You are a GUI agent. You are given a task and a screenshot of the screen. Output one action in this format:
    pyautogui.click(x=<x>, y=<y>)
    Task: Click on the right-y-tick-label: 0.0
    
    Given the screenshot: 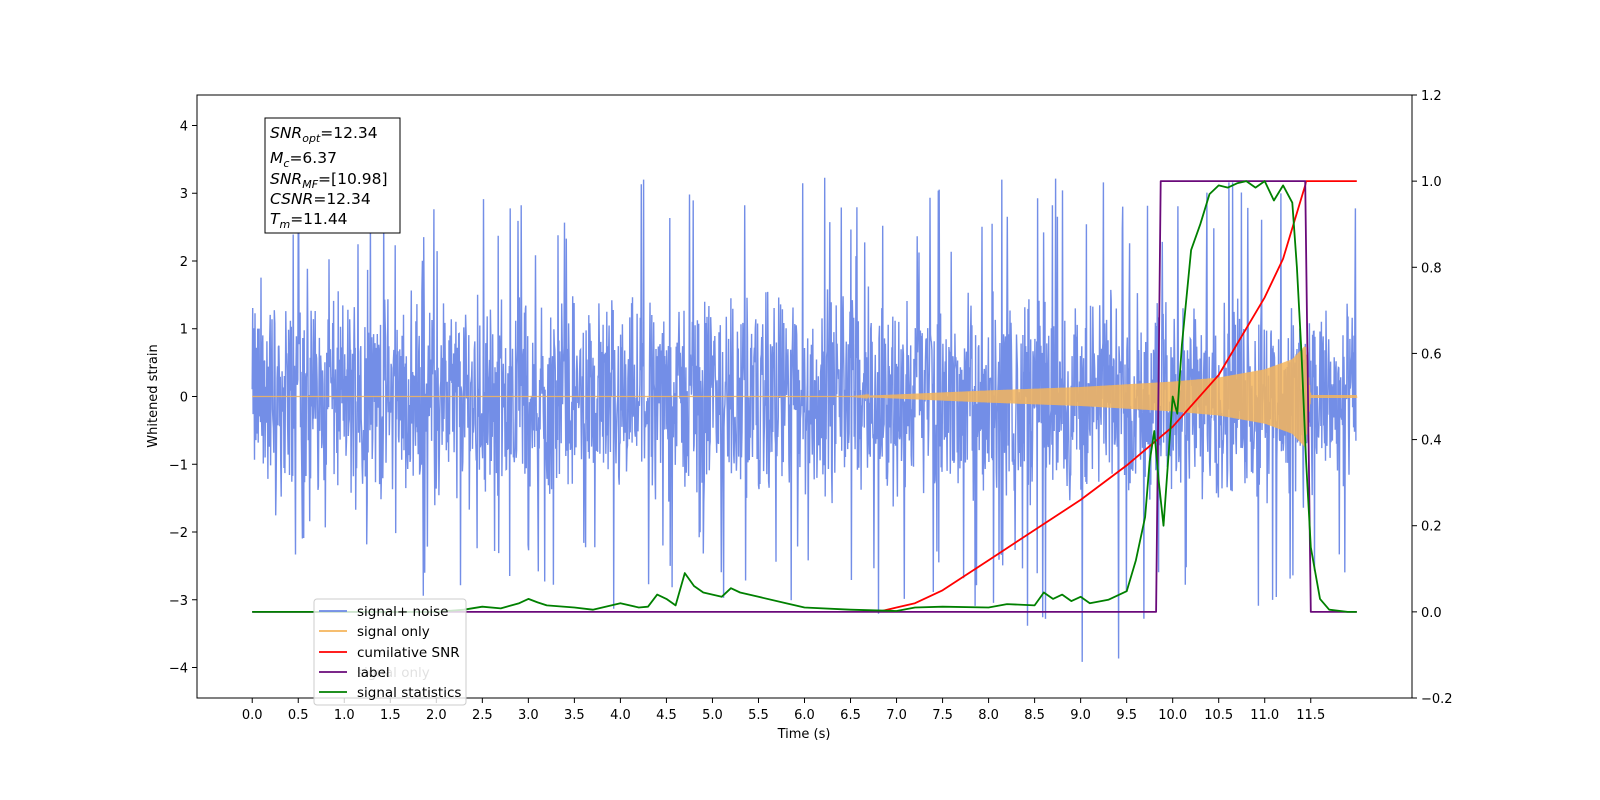 What is the action you would take?
    pyautogui.click(x=1431, y=613)
    